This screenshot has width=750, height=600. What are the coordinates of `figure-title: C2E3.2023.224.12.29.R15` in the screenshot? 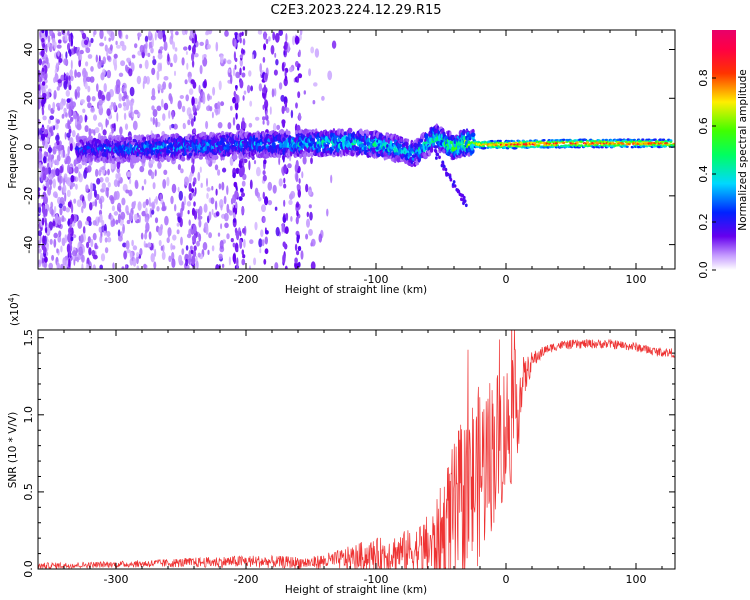 It's located at (355, 10).